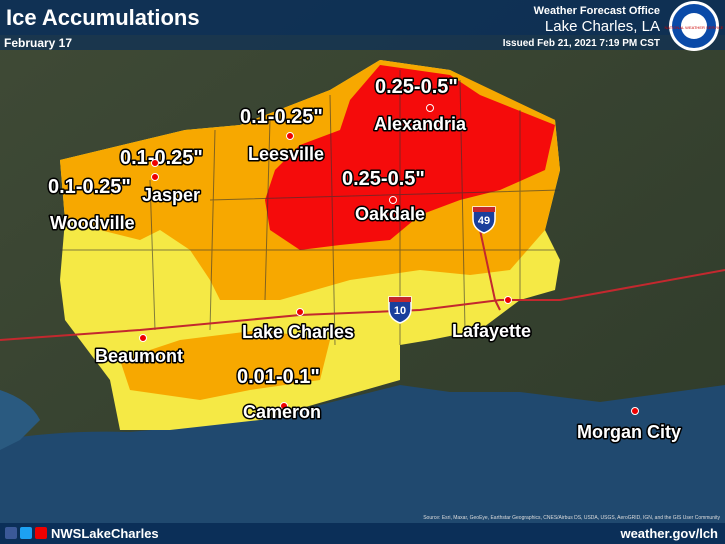  I want to click on city-label: Jasper, so click(171, 195).